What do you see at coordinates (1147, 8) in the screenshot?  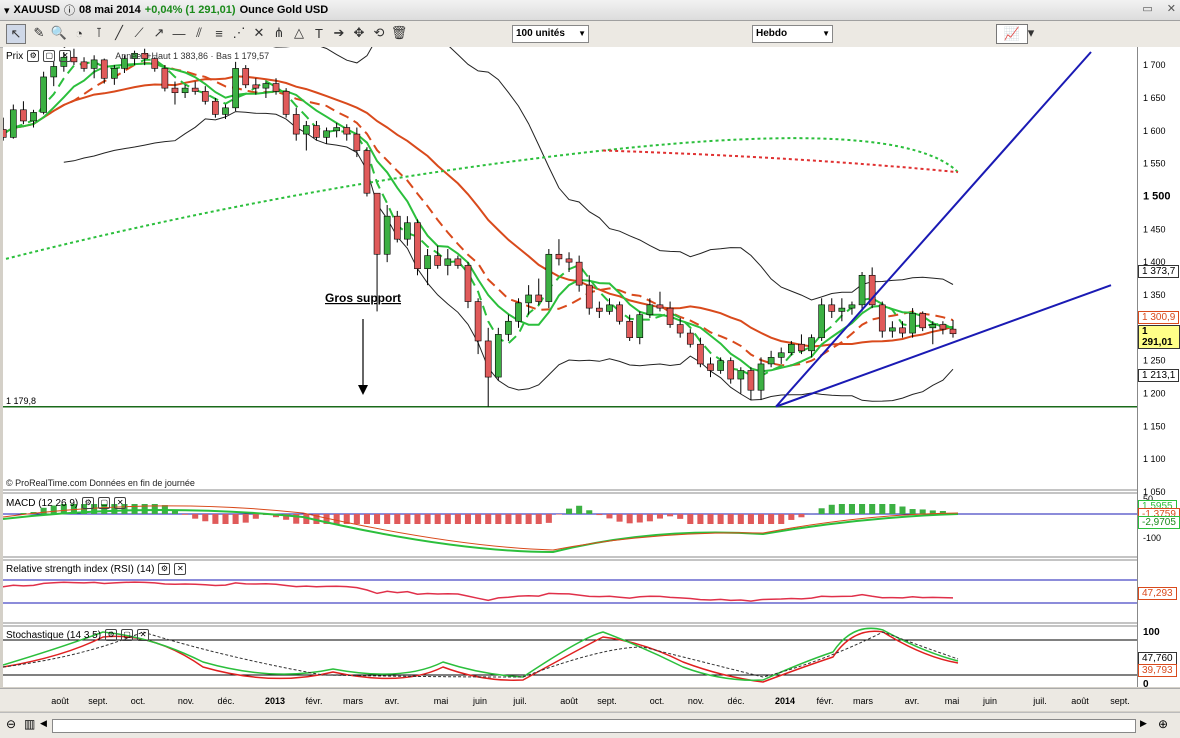 I see `minimize-icon: ▭` at bounding box center [1147, 8].